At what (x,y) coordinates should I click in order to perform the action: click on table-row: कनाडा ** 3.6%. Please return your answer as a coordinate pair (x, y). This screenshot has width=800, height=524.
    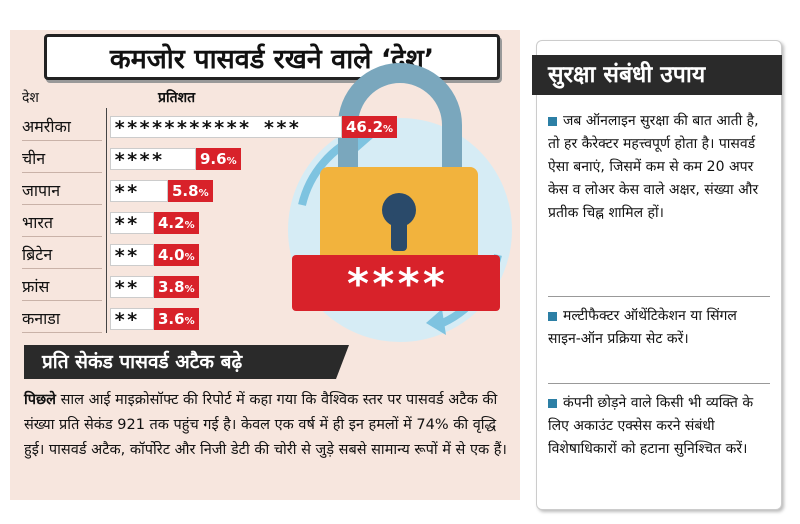
    Looking at the image, I should click on (267, 320).